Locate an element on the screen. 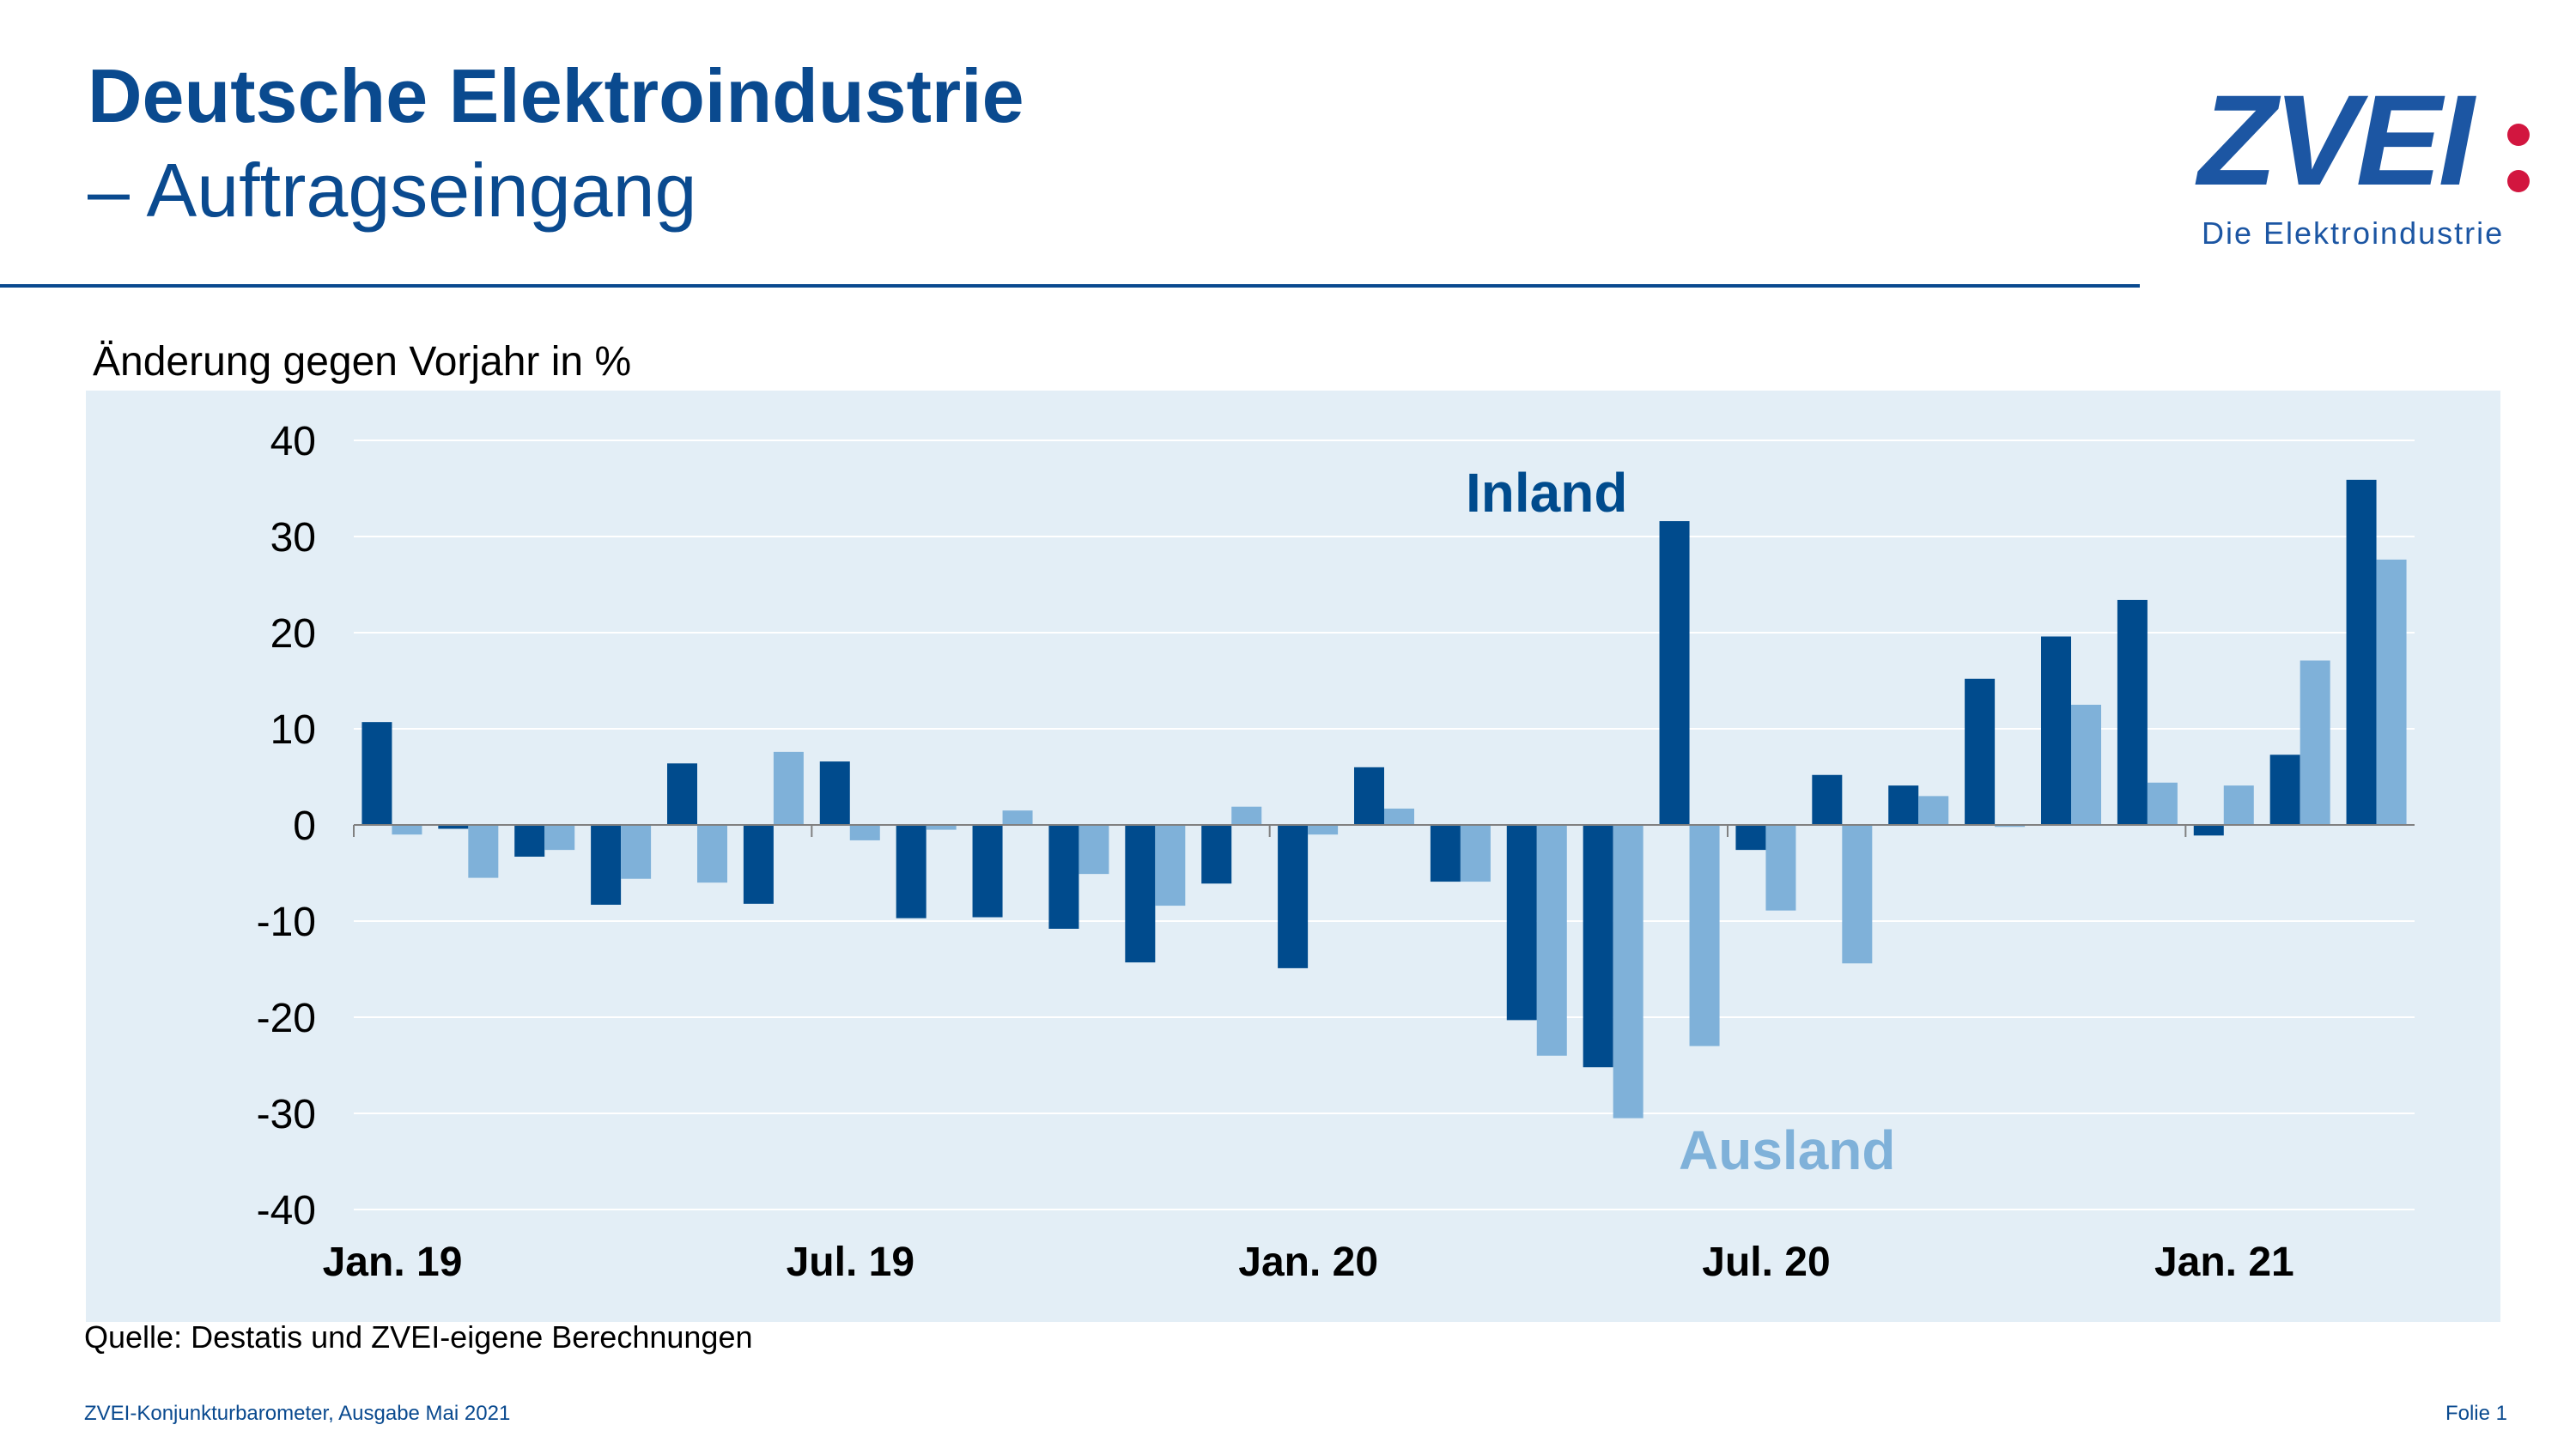 The width and height of the screenshot is (2576, 1449). y-axis-label: Änderung gegen Vorjahr in % is located at coordinates (362, 362).